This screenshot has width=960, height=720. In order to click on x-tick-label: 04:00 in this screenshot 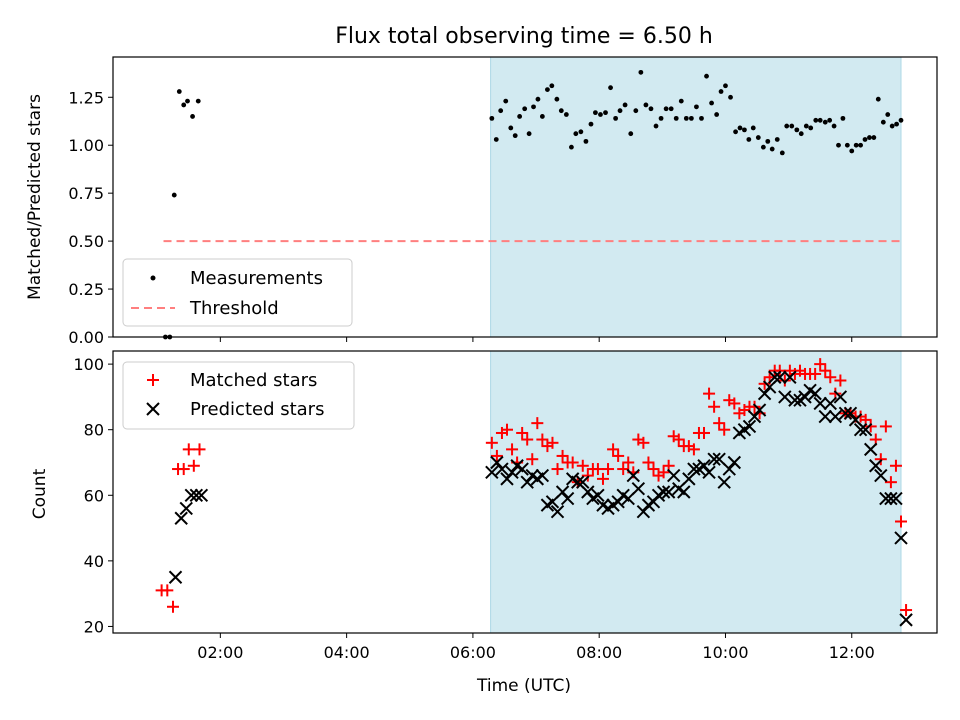, I will do `click(347, 652)`.